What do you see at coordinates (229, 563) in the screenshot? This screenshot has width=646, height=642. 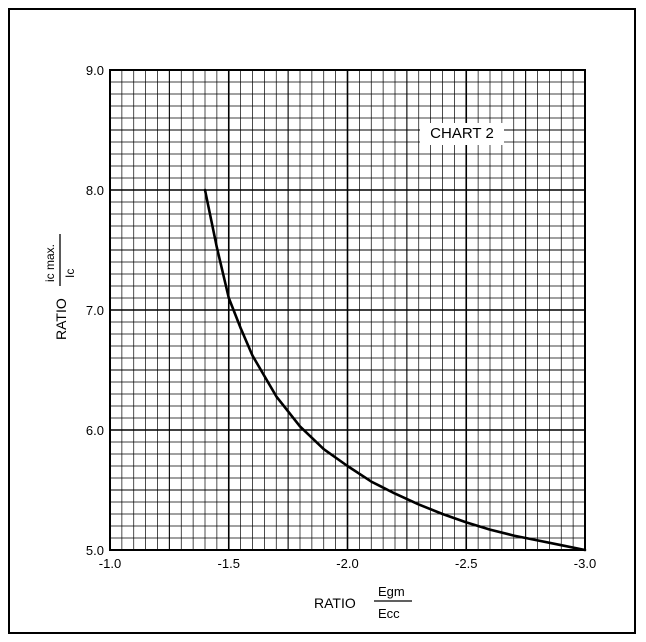 I see `x-tick-label: -1.5` at bounding box center [229, 563].